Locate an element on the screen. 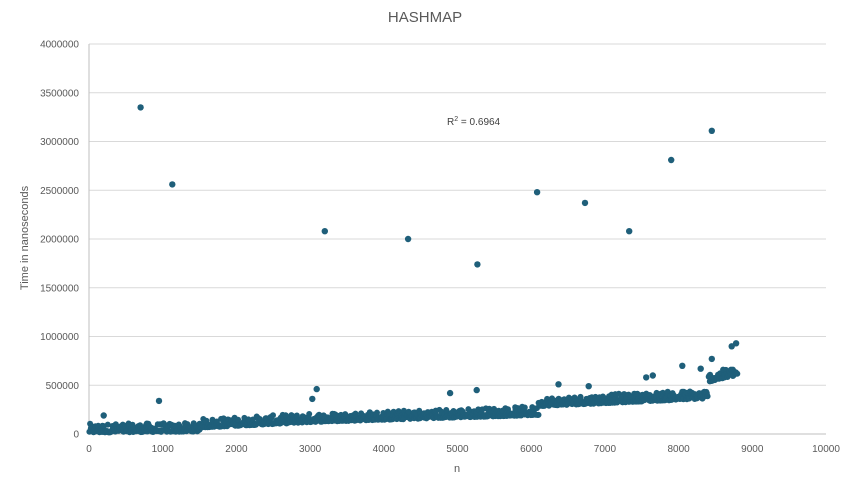 This screenshot has width=850, height=484. r-squared-symbol: R is located at coordinates (450, 122).